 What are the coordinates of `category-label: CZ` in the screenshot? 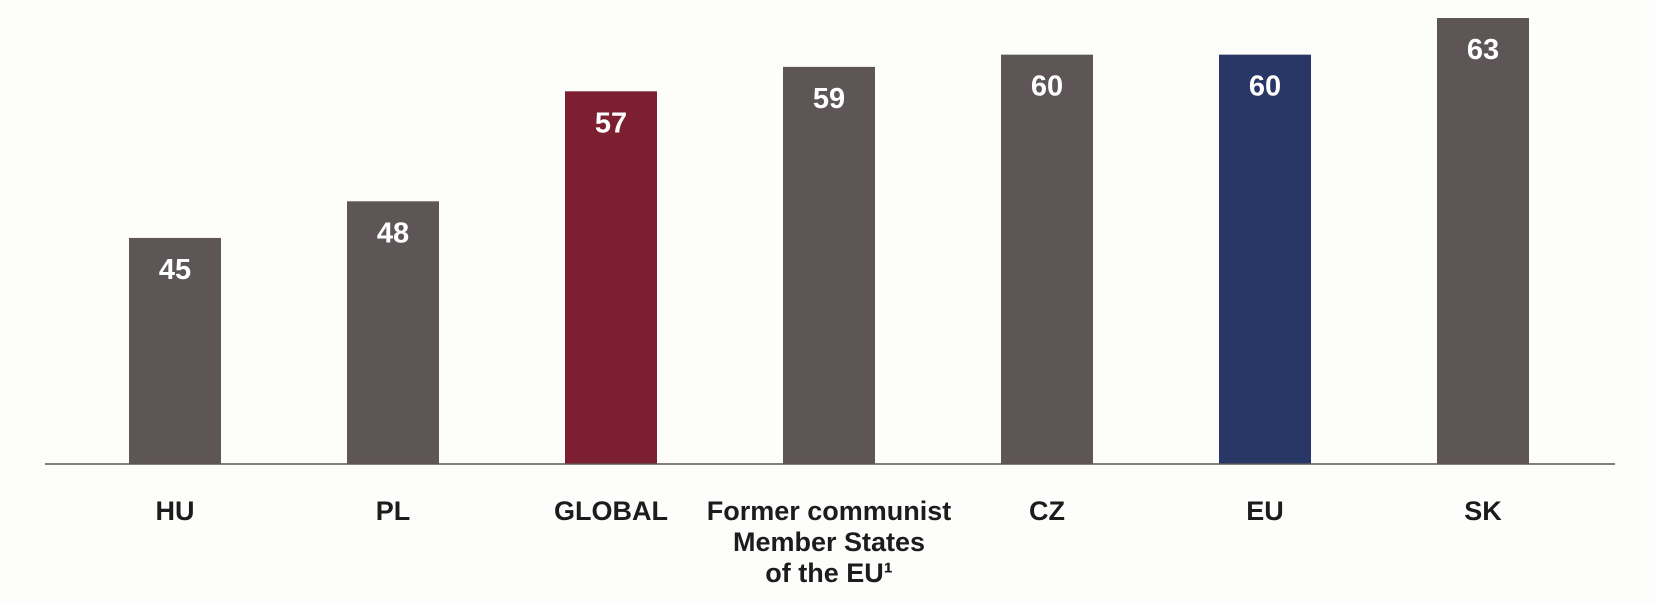 It's located at (1047, 511).